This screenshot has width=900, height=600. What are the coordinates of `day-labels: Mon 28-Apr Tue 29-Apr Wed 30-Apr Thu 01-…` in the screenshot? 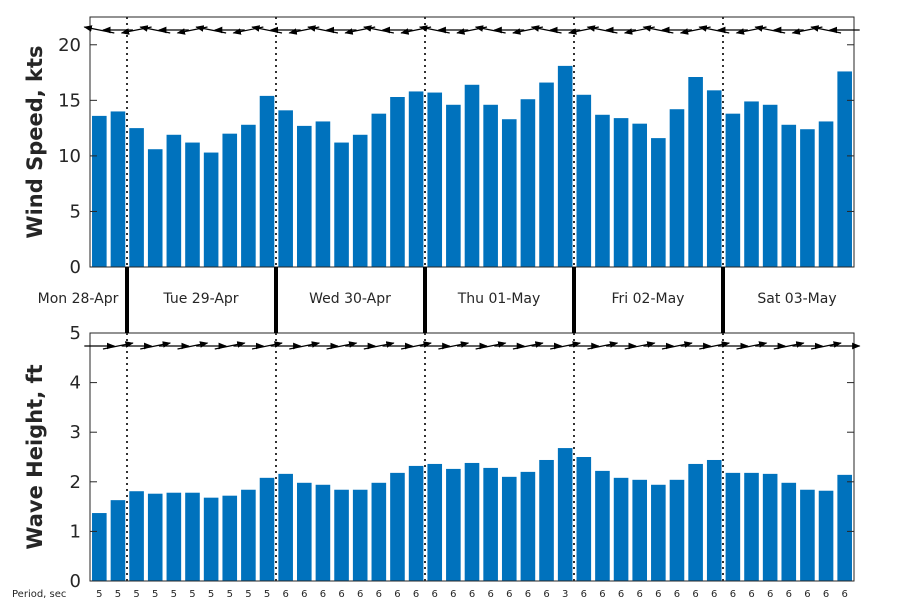 It's located at (437, 299).